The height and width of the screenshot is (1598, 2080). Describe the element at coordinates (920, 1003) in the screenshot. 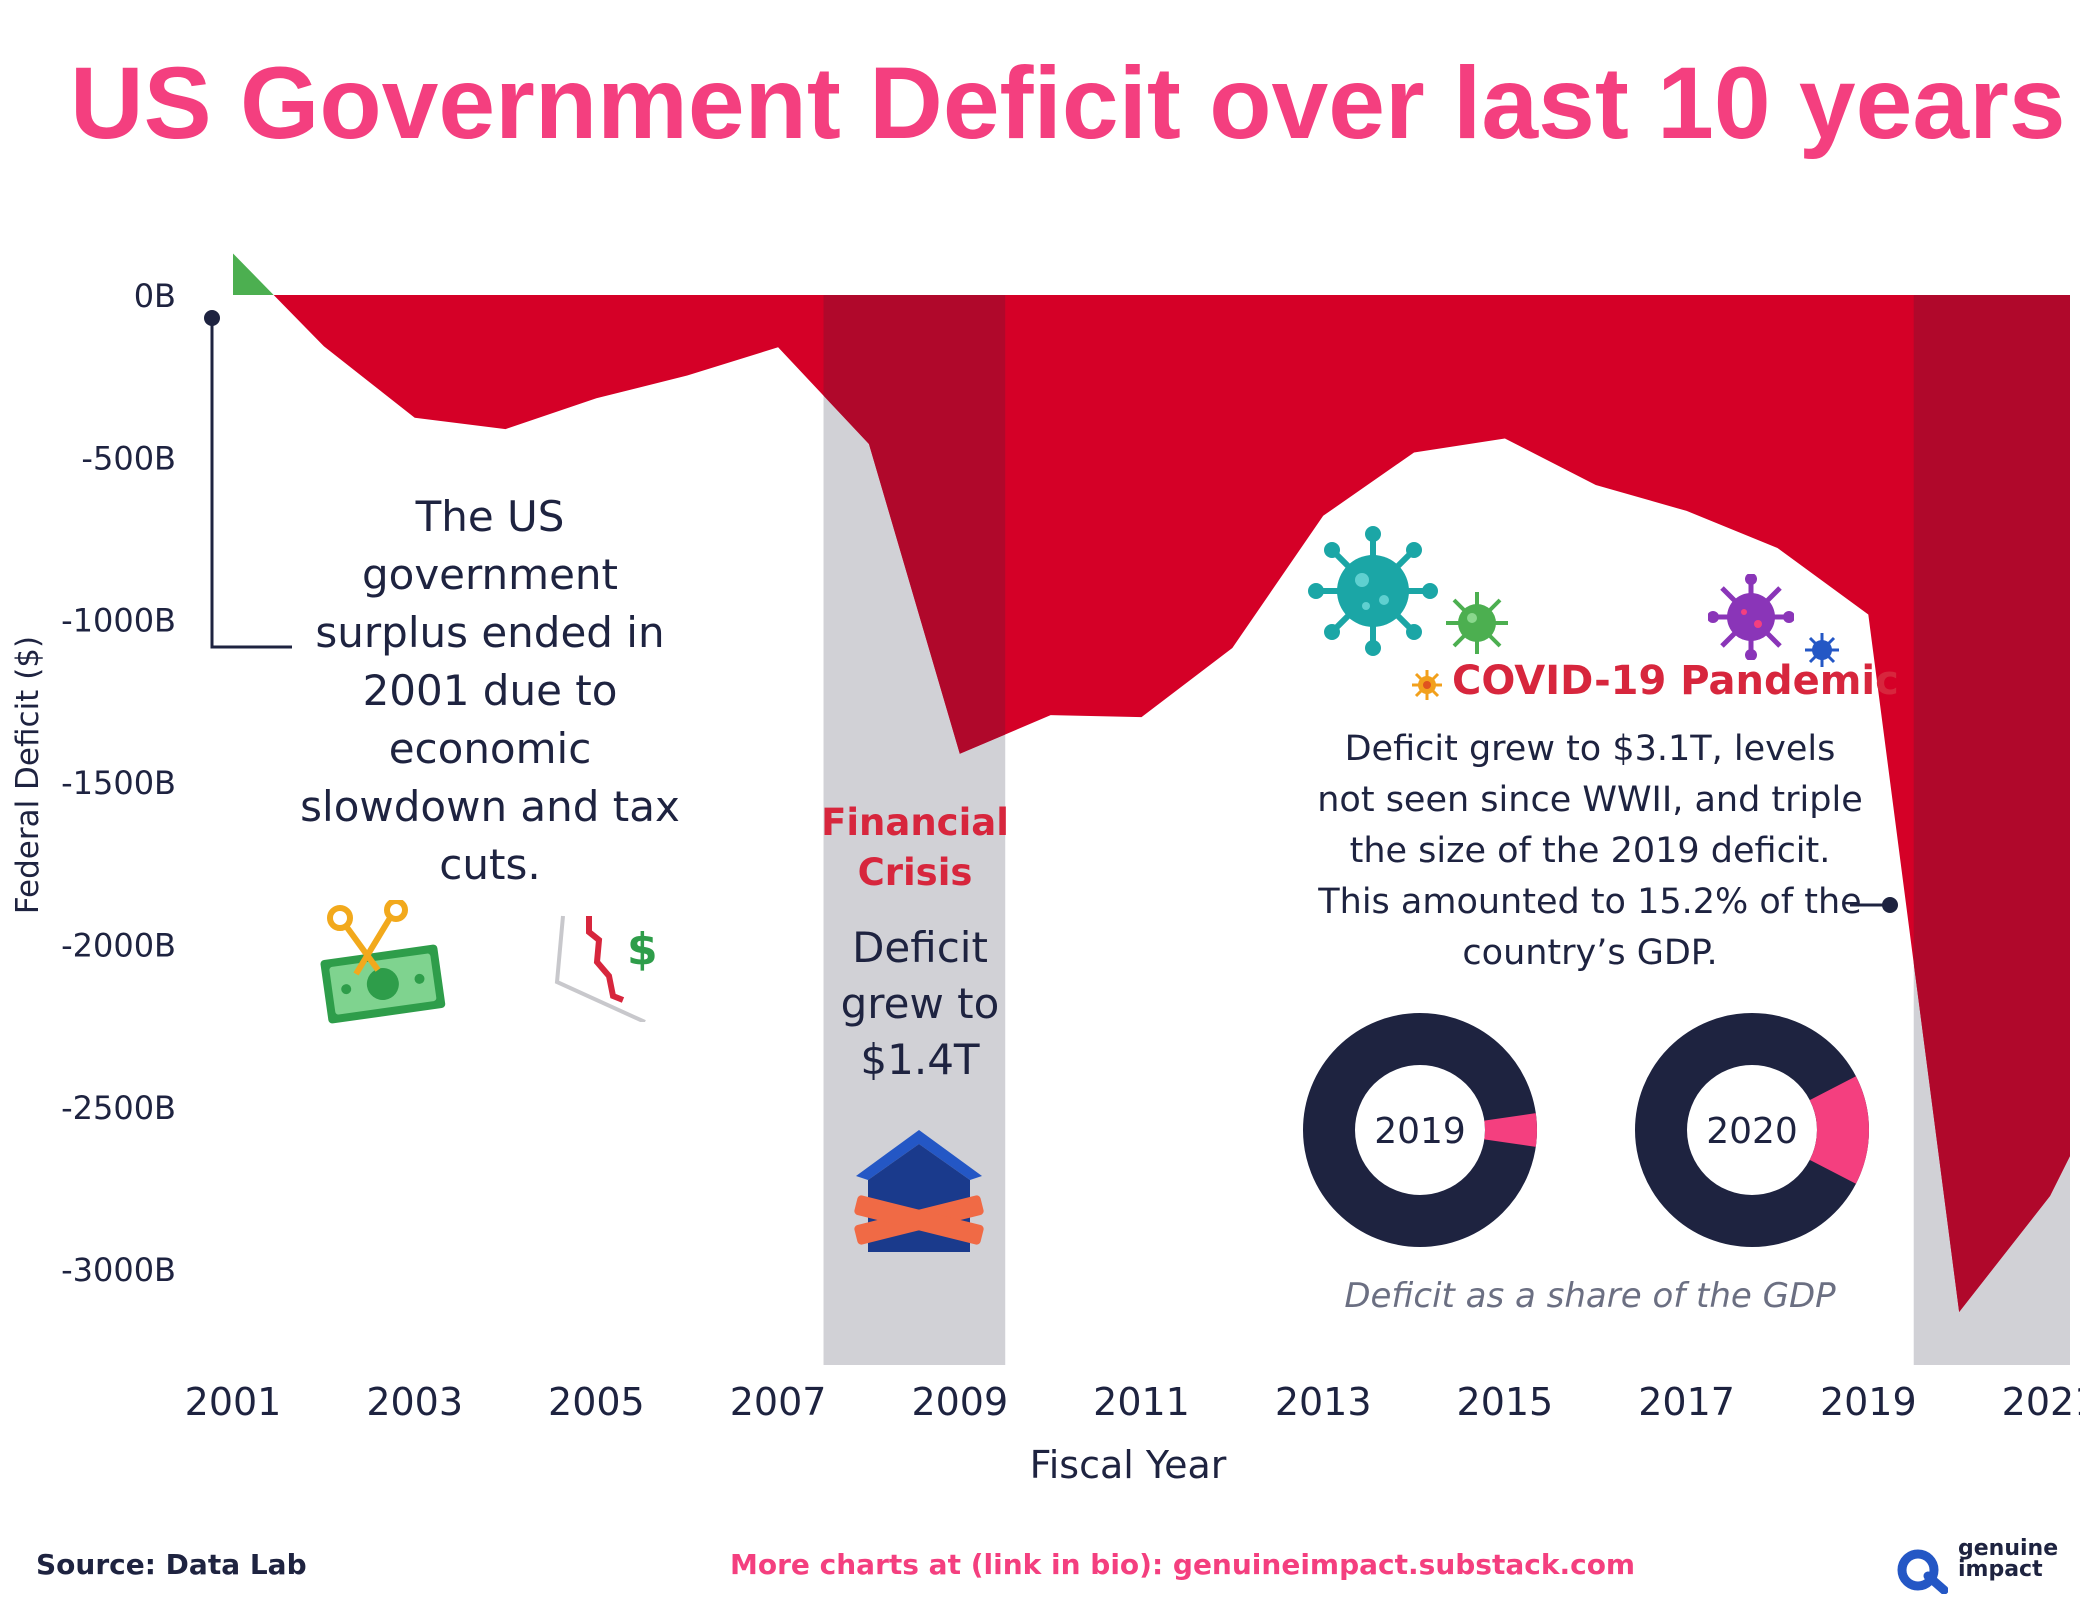

I see `financial-crisis-annotation: Deficit grew to $1.4T` at that location.